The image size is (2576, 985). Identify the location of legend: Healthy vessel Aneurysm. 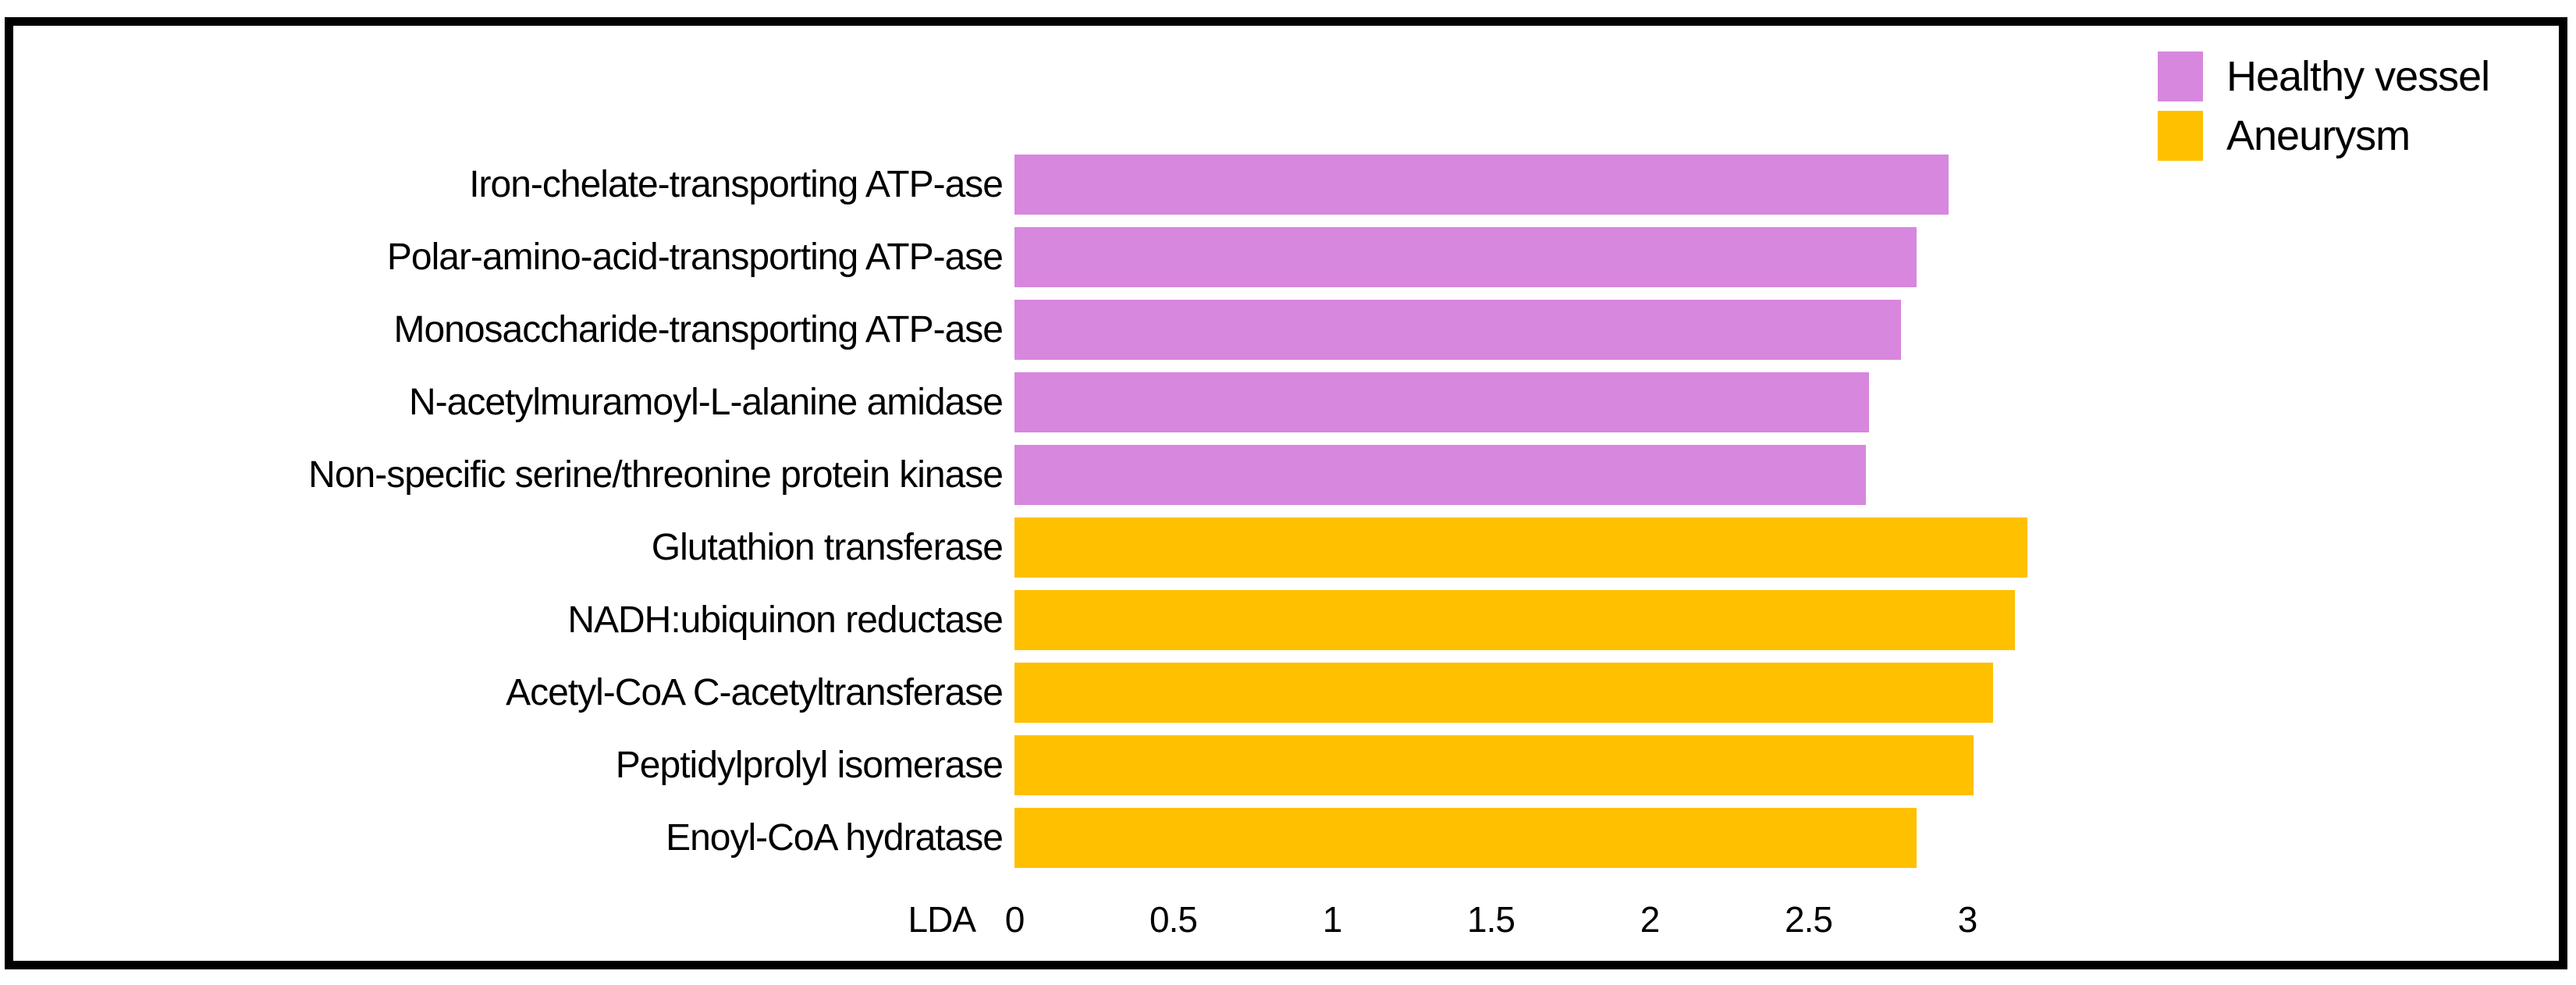
(2324, 106).